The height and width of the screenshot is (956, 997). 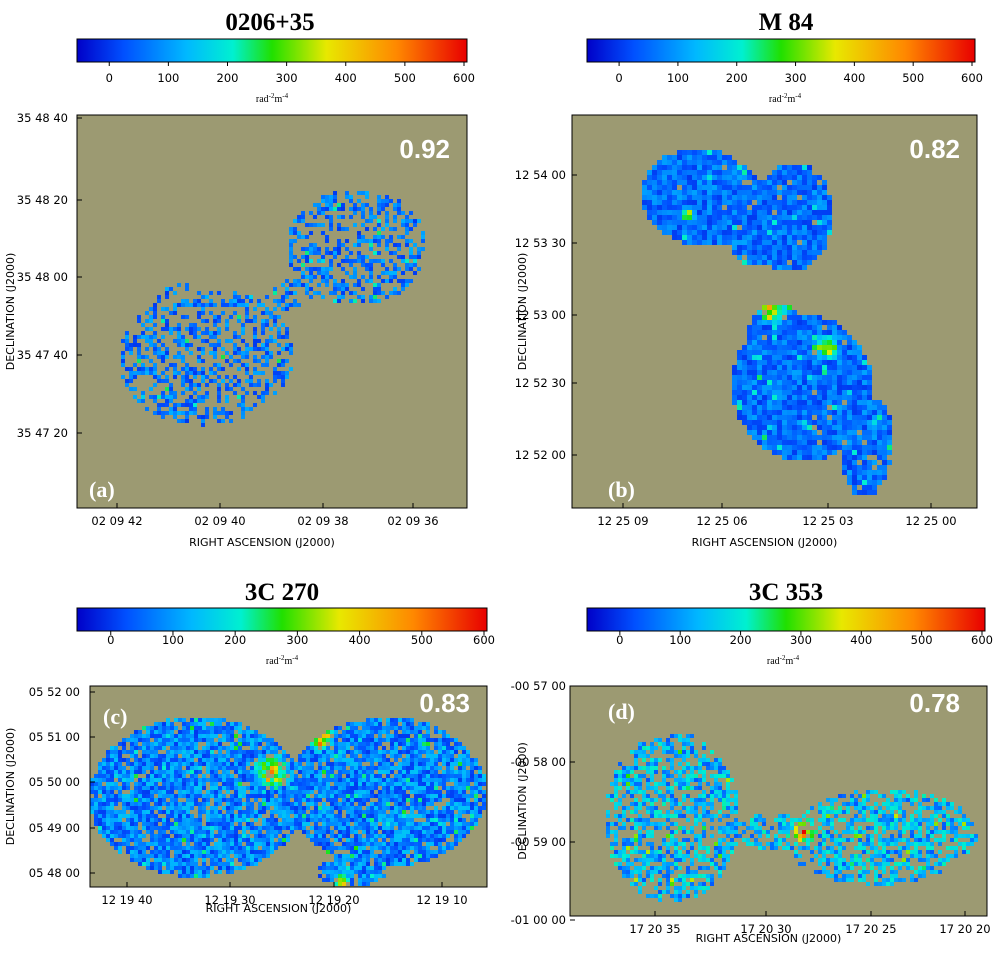 What do you see at coordinates (540, 383) in the screenshot?
I see `dec-tick-label: 12 52 30` at bounding box center [540, 383].